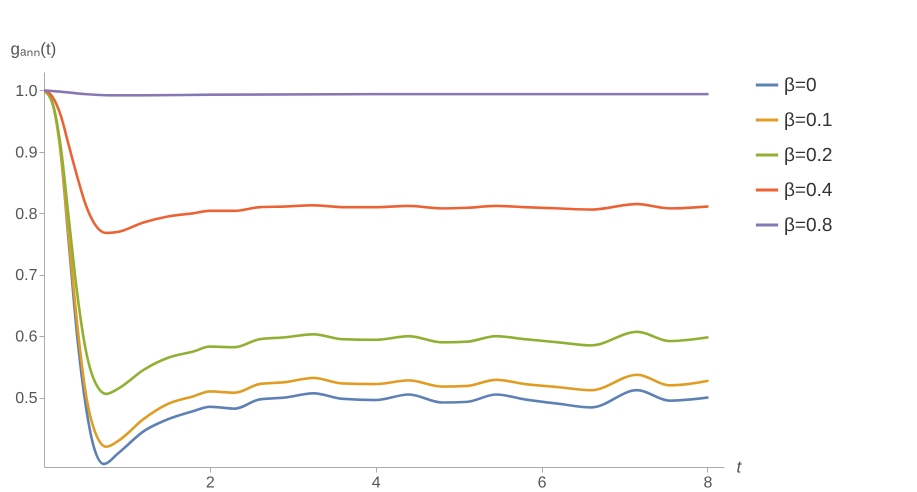  I want to click on y-tick-label: 0.9, so click(26, 153).